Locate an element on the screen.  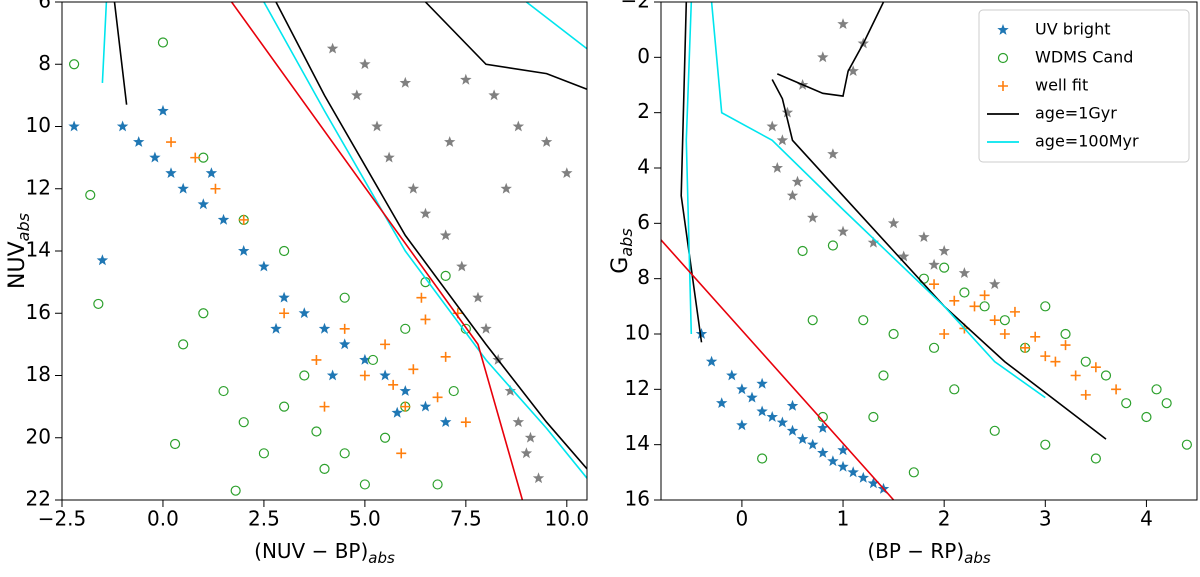
legend-box is located at coordinates (1084, 86).